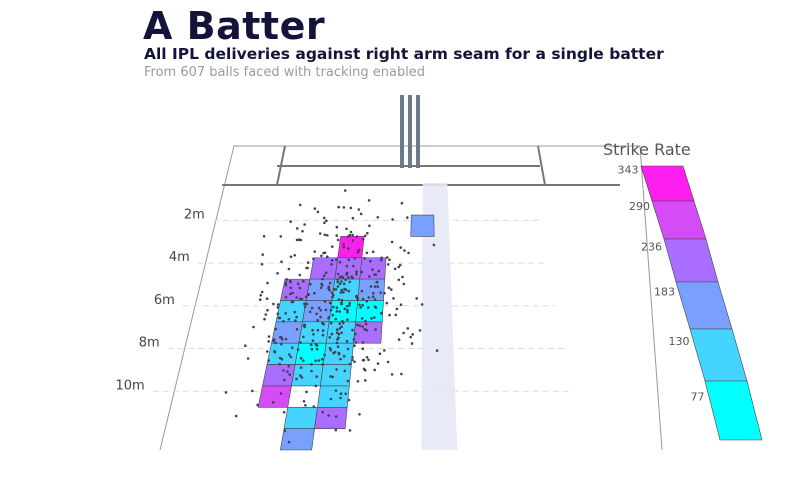 Image resolution: width=800 pixels, height=500 pixels. What do you see at coordinates (541, 165) in the screenshot?
I see `return-crease-right` at bounding box center [541, 165].